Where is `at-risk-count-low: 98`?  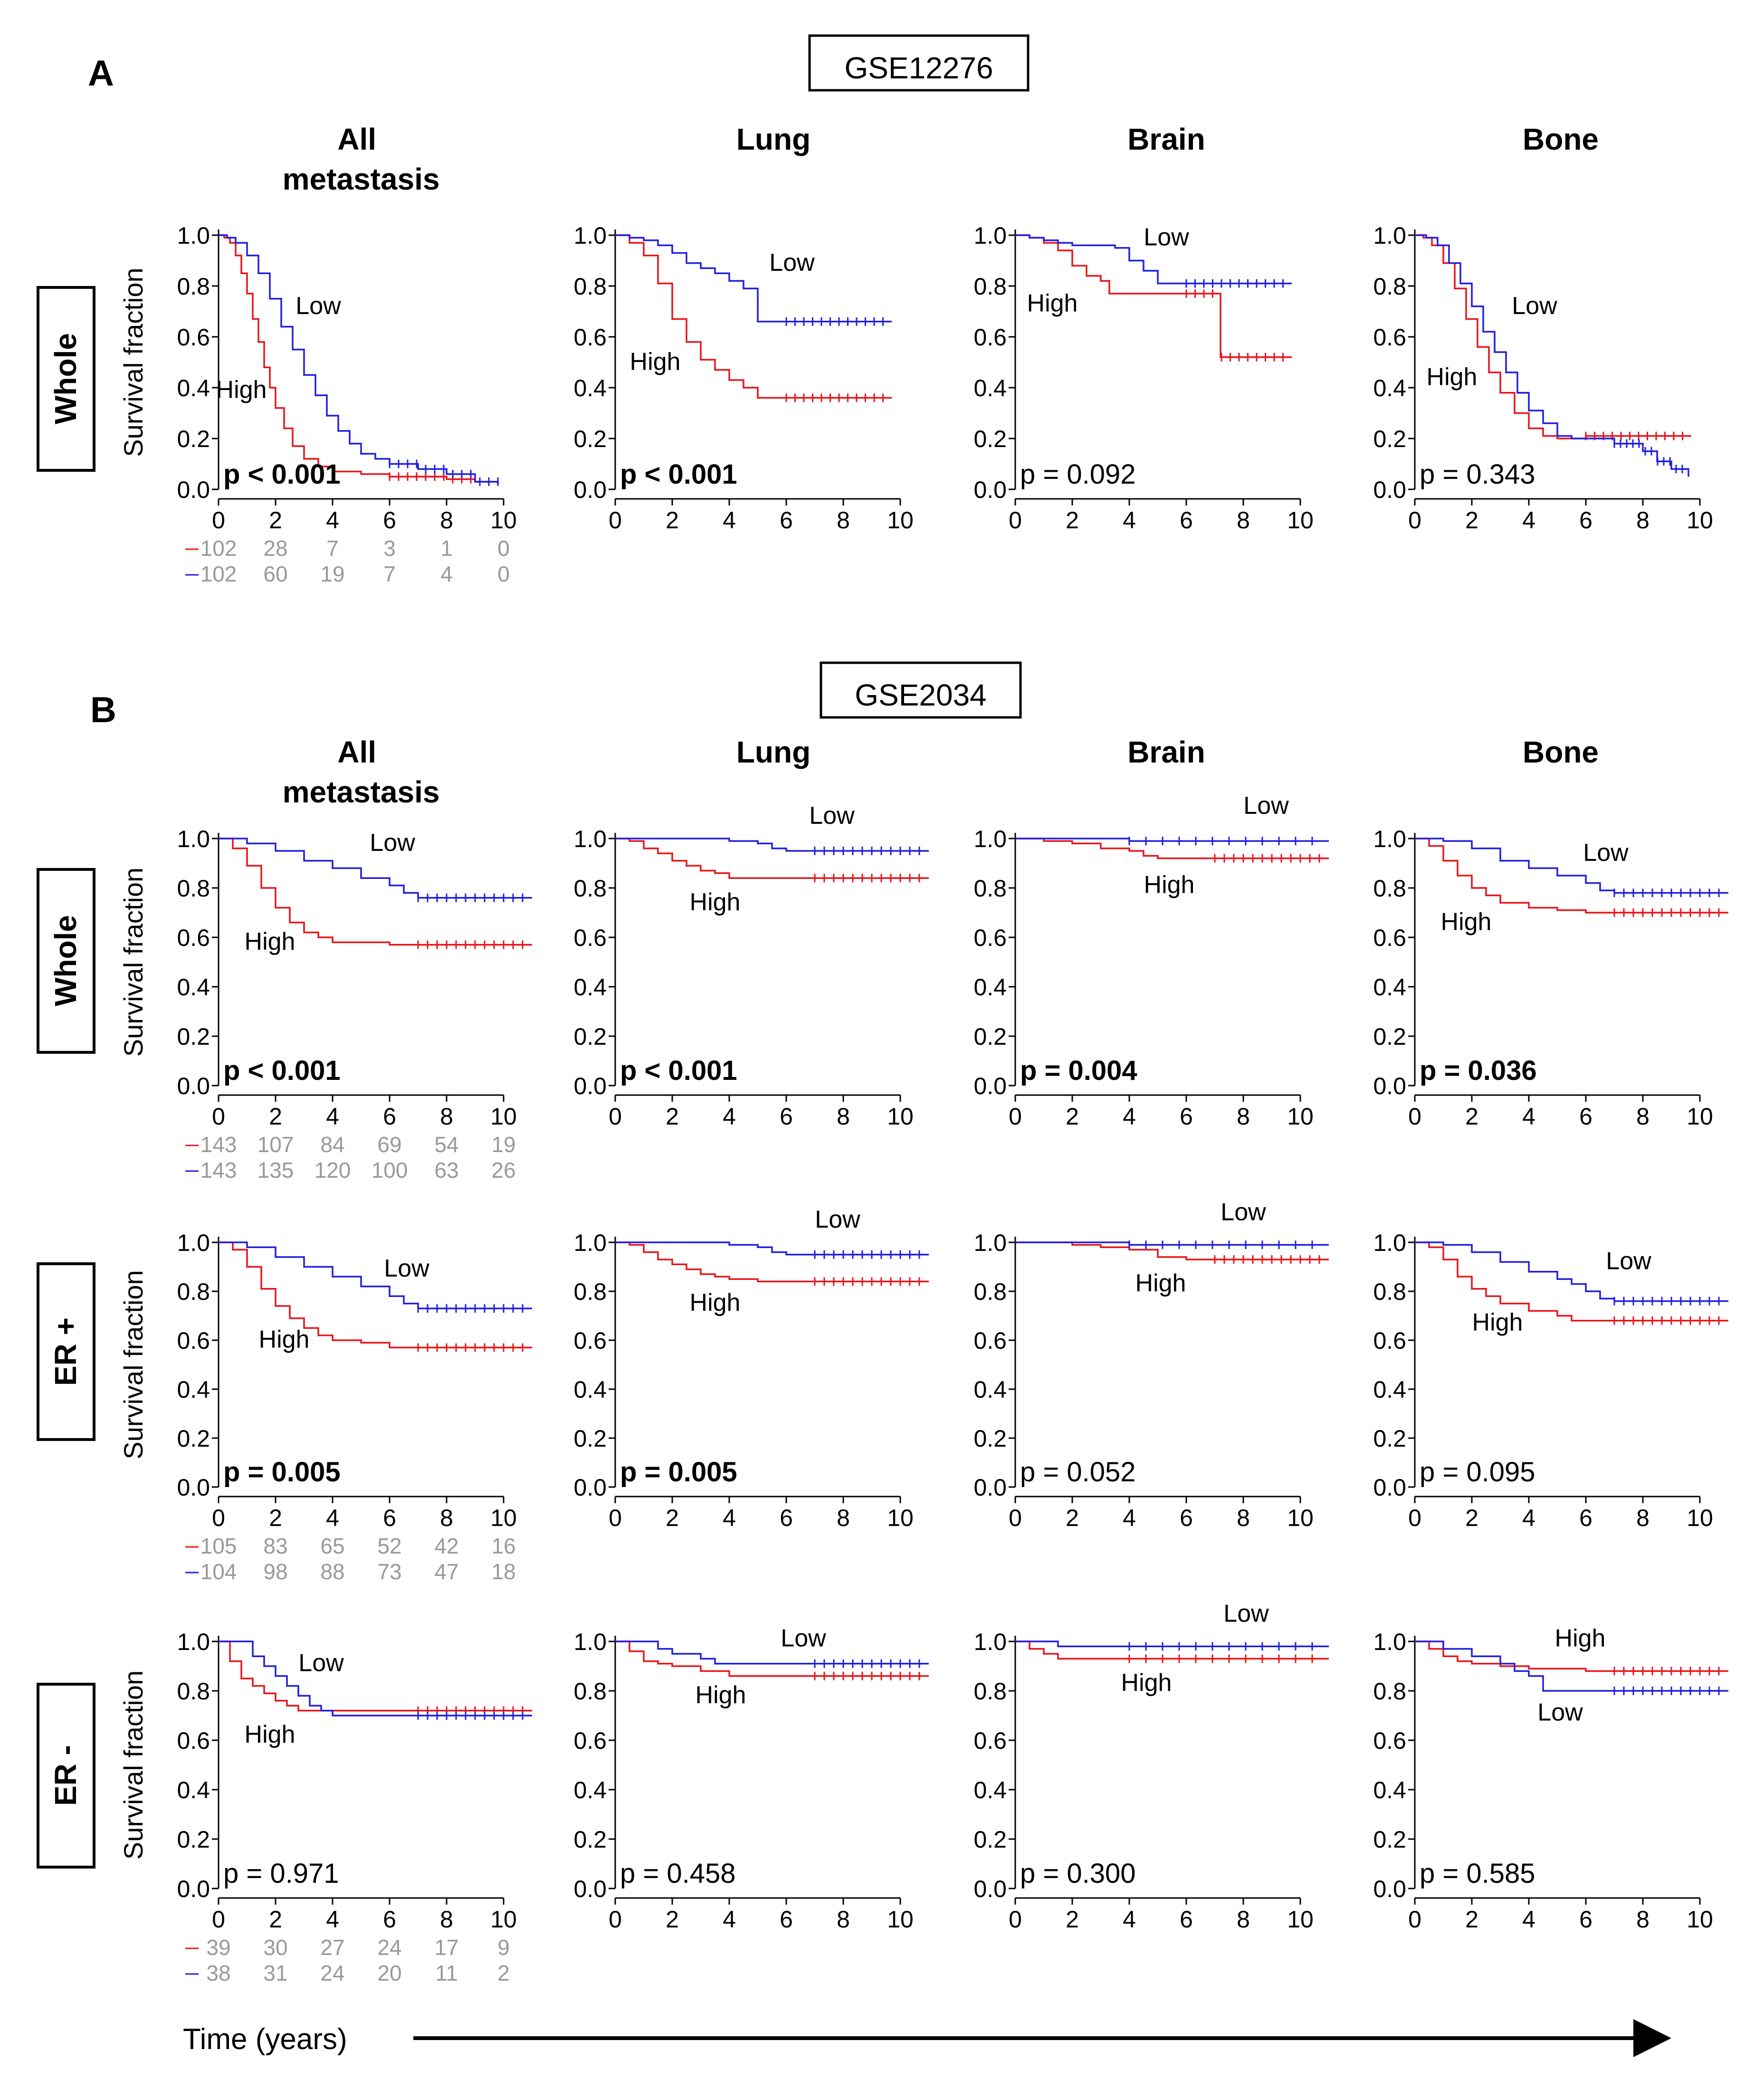
at-risk-count-low: 98 is located at coordinates (275, 1571).